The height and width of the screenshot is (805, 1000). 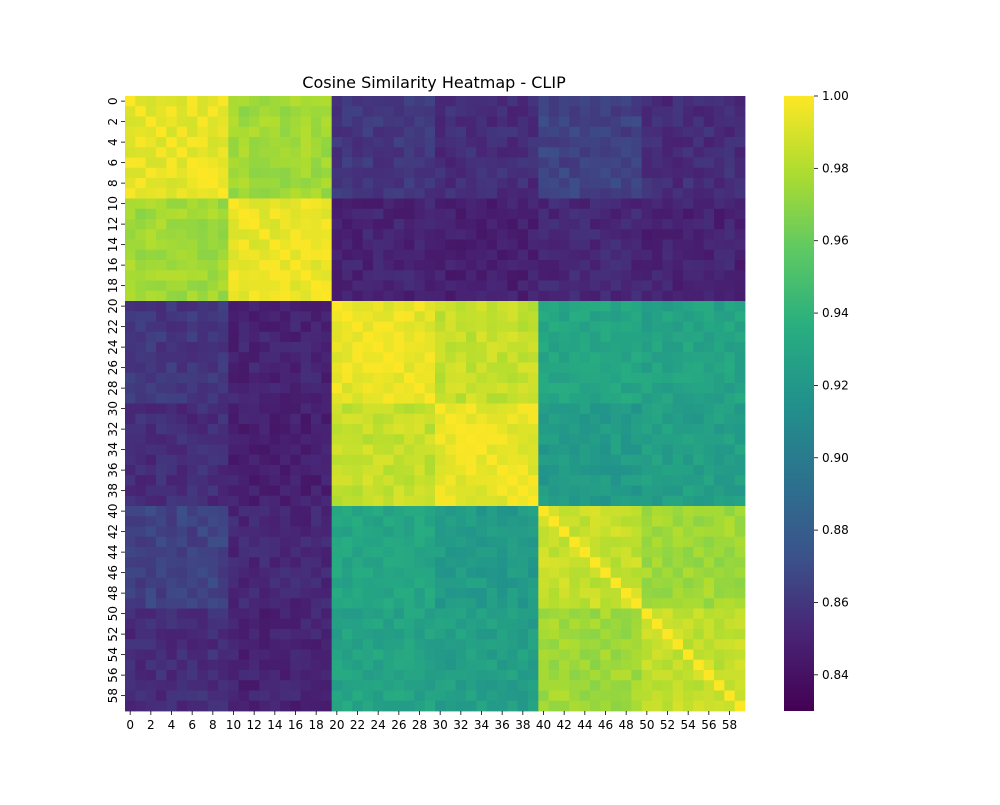 What do you see at coordinates (113, 613) in the screenshot?
I see `y-tick-label: 50` at bounding box center [113, 613].